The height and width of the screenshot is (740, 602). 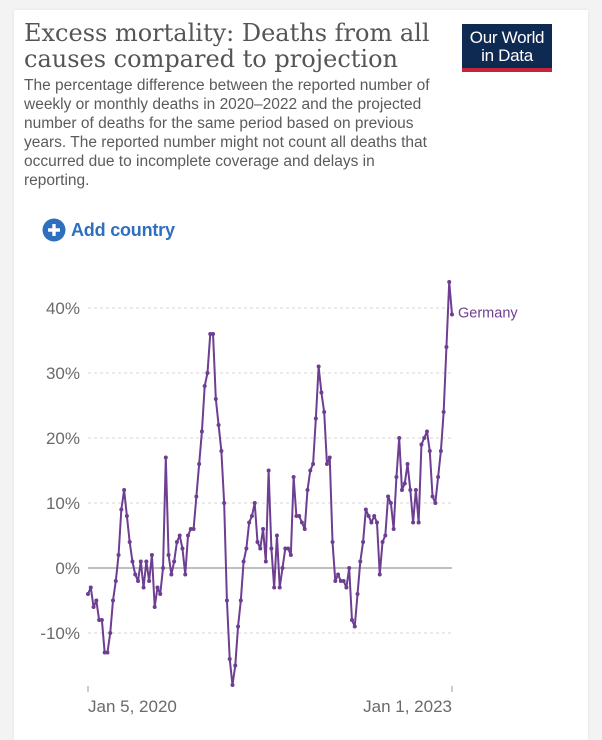 I want to click on owid-logo: Our World in Data, so click(x=507, y=48).